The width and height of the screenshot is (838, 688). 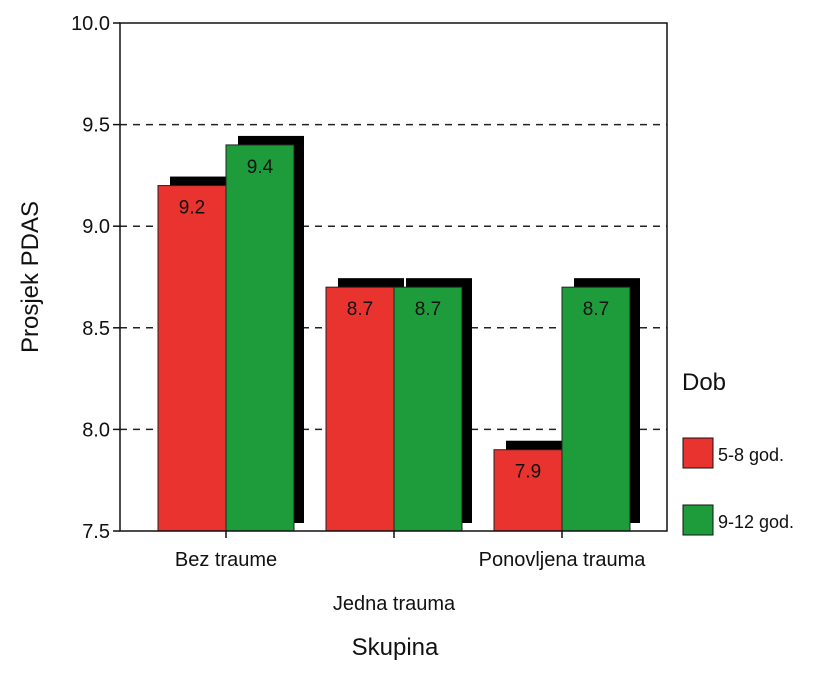 I want to click on y-axis: 7.5 8.0 8.5 9.0 9.5 10.0, so click(x=95, y=278).